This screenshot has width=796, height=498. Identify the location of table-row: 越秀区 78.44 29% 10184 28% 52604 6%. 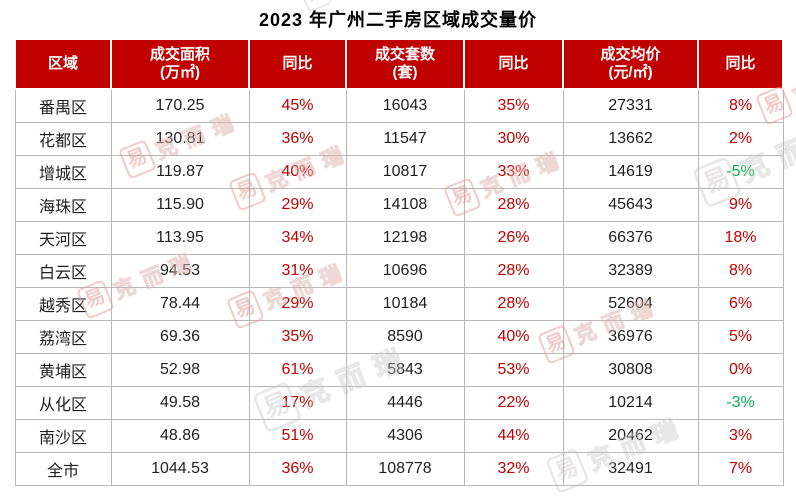
(399, 304).